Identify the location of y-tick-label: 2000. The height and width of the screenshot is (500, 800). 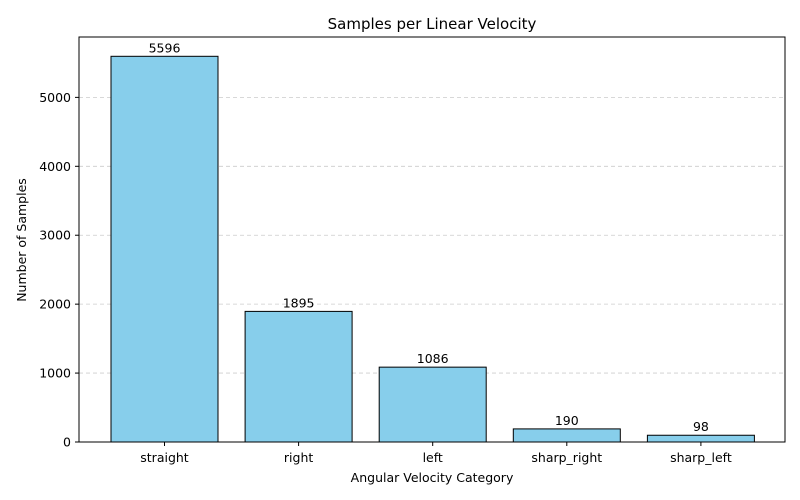
(55, 304).